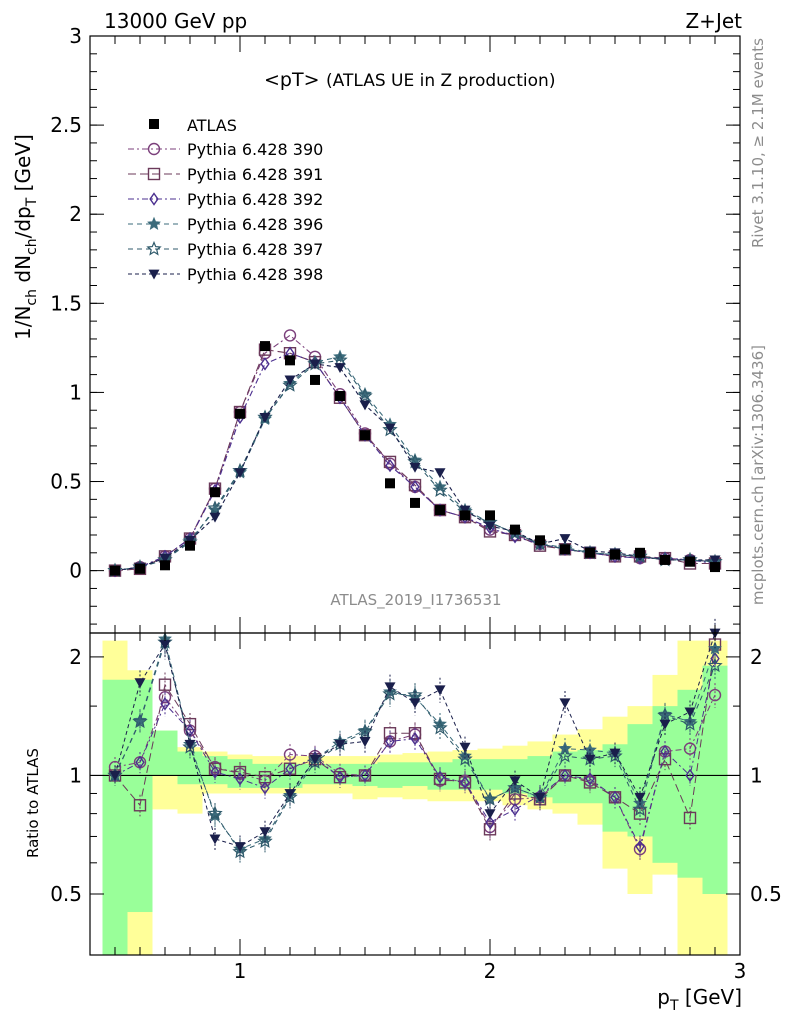  I want to click on legend-label: Pythia 6.428 398, so click(255, 274).